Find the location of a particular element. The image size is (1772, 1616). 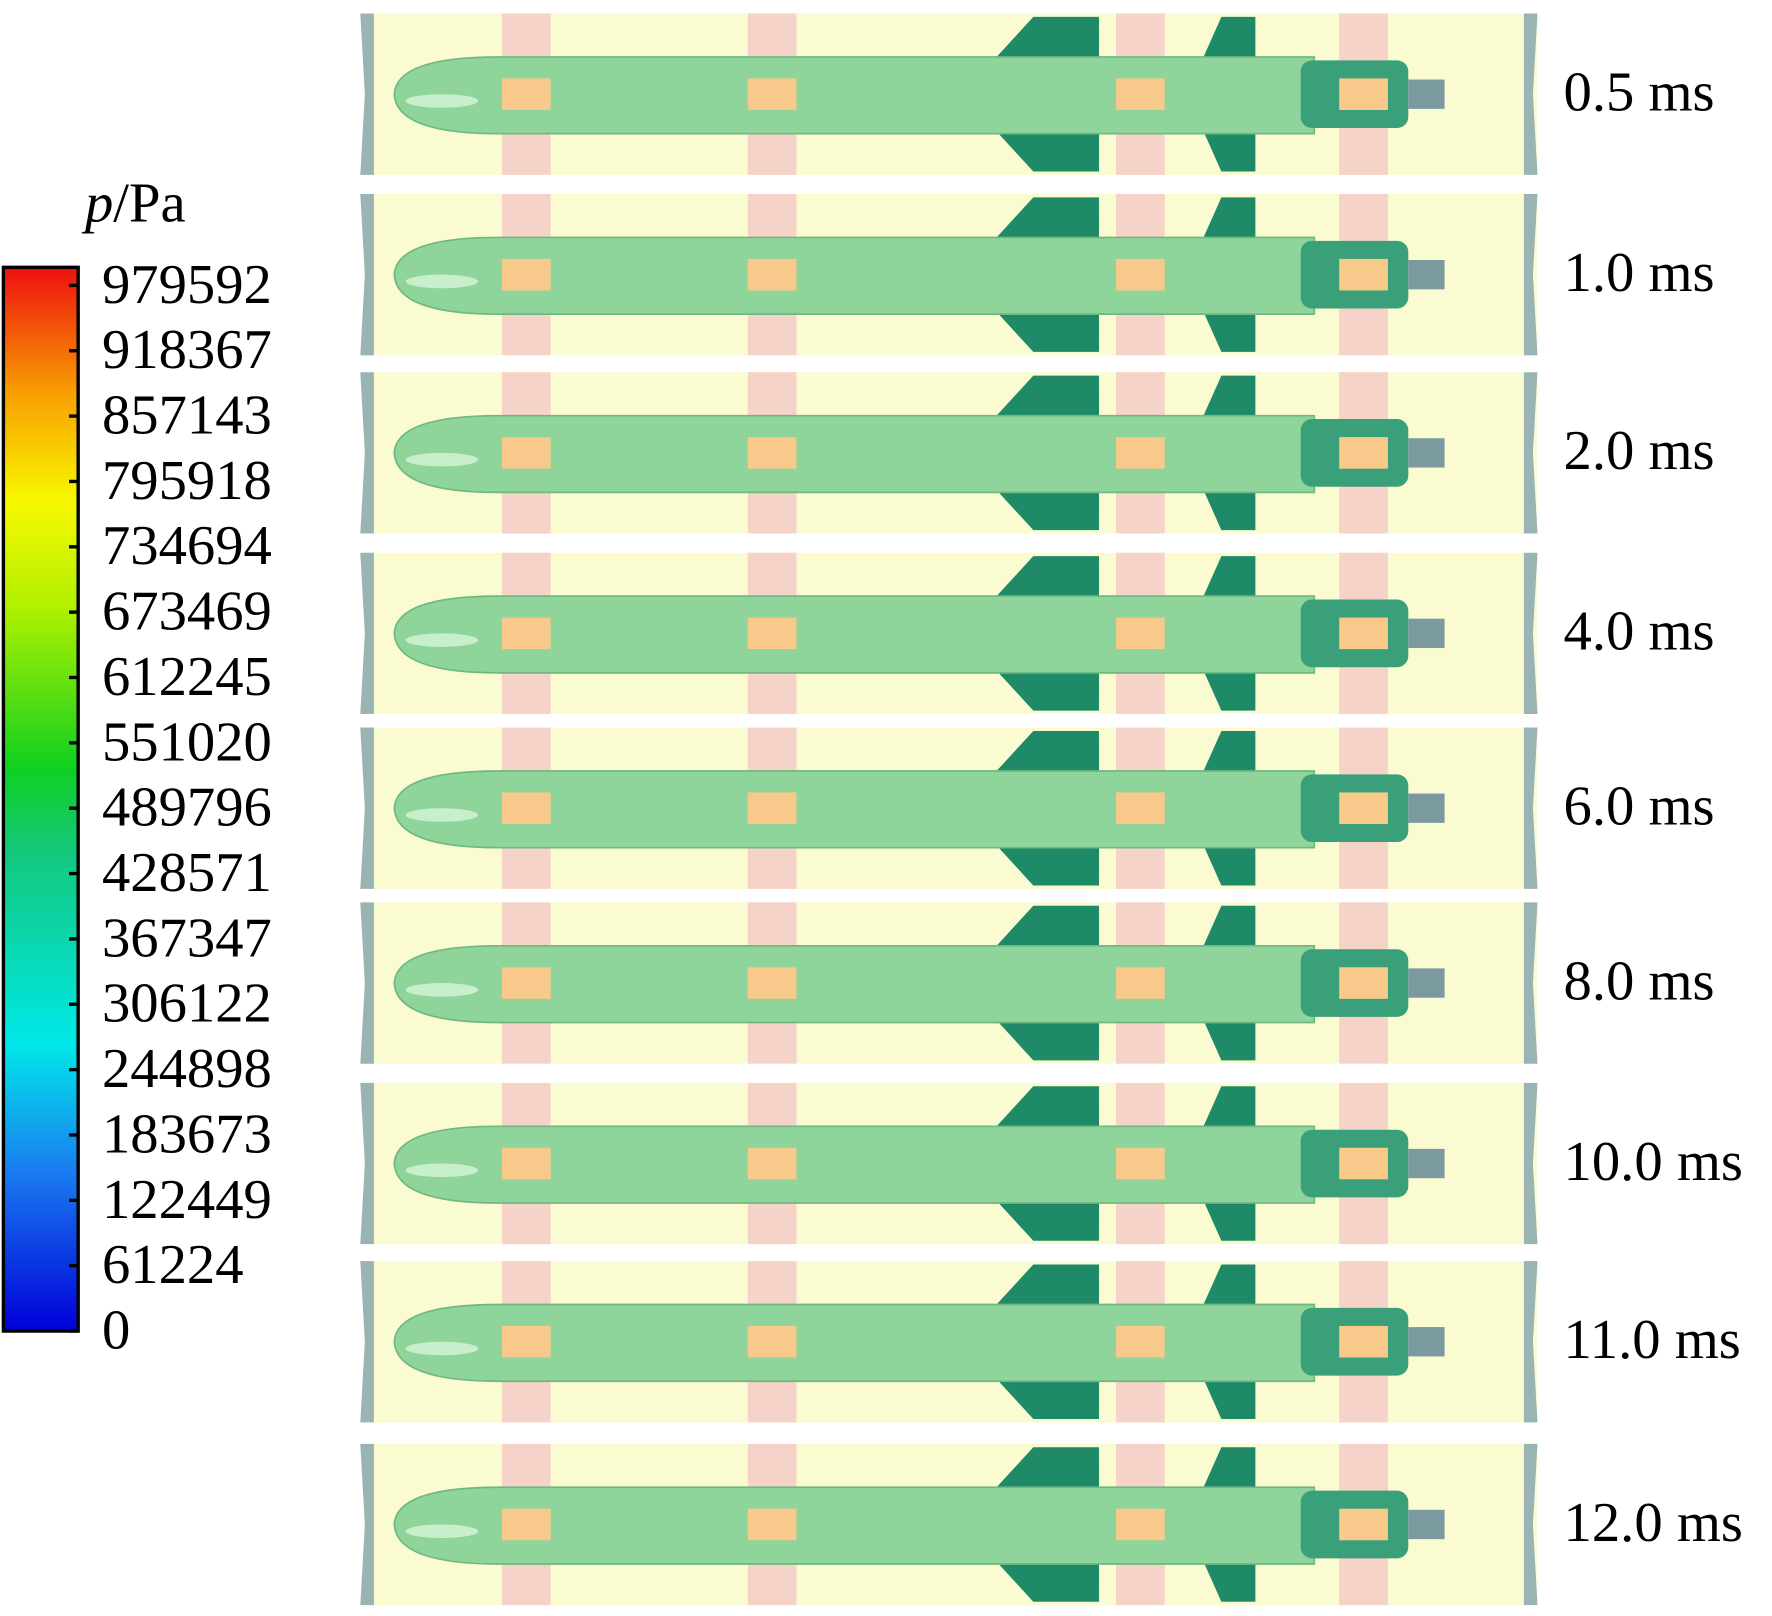

time-label: 0.5 ms is located at coordinates (1639, 93).